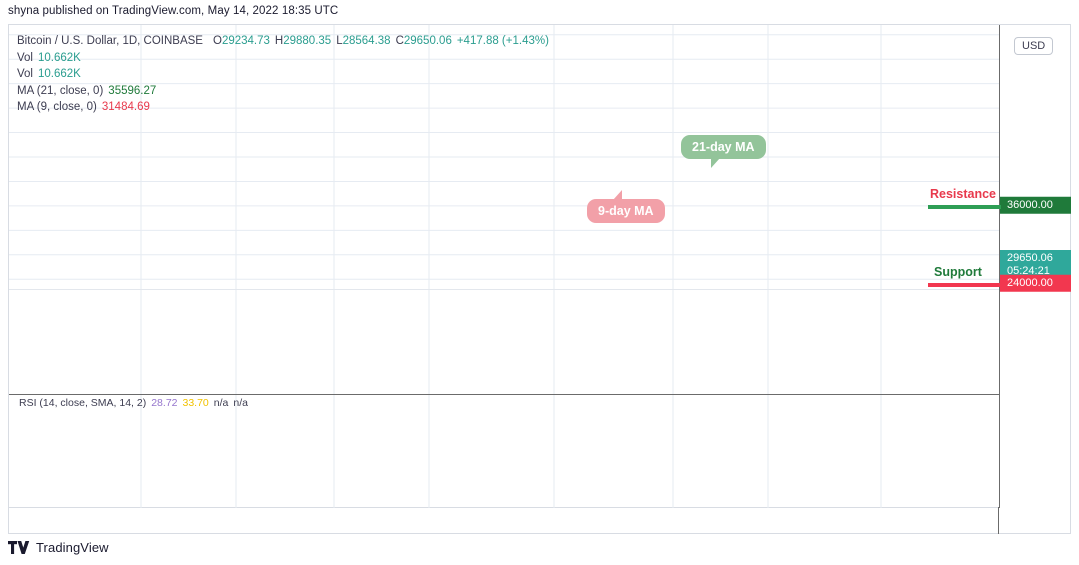 This screenshot has width=1079, height=565. Describe the element at coordinates (83, 403) in the screenshot. I see `rsi-legend-name: RSI (14, close, SMA, 14, 2)` at that location.